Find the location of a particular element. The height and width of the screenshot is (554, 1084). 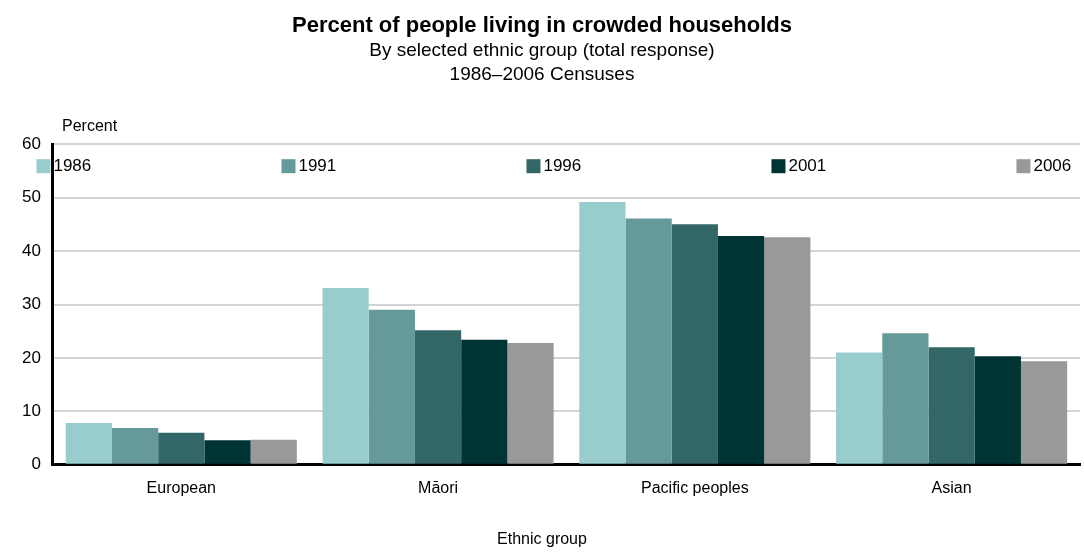

y-tick-label: 10 is located at coordinates (31, 411).